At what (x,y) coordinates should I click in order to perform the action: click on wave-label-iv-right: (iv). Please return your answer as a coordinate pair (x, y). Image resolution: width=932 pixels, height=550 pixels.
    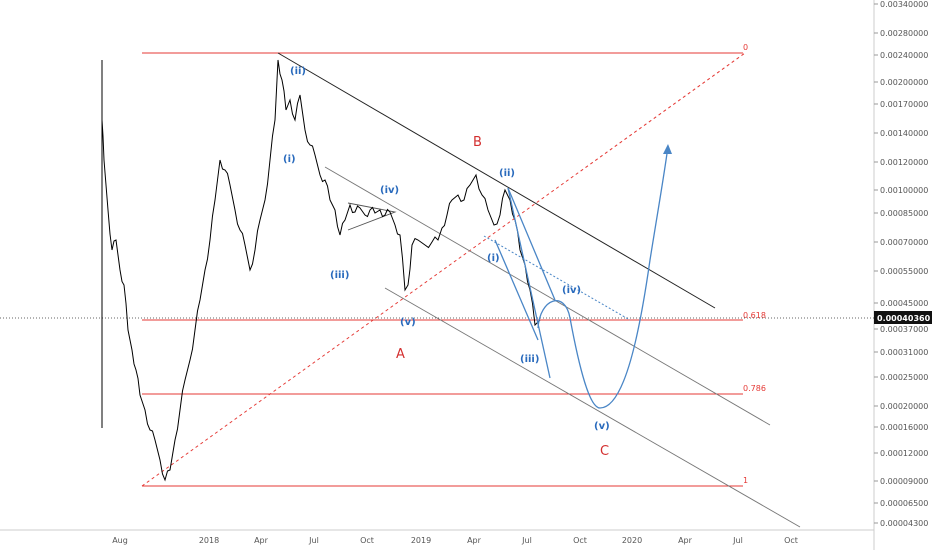
    Looking at the image, I should click on (571, 290).